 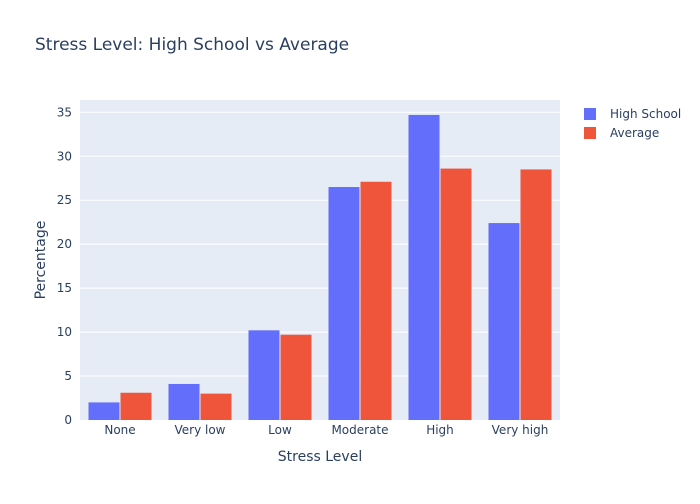 I want to click on y-tick-label: 5, so click(x=68, y=376).